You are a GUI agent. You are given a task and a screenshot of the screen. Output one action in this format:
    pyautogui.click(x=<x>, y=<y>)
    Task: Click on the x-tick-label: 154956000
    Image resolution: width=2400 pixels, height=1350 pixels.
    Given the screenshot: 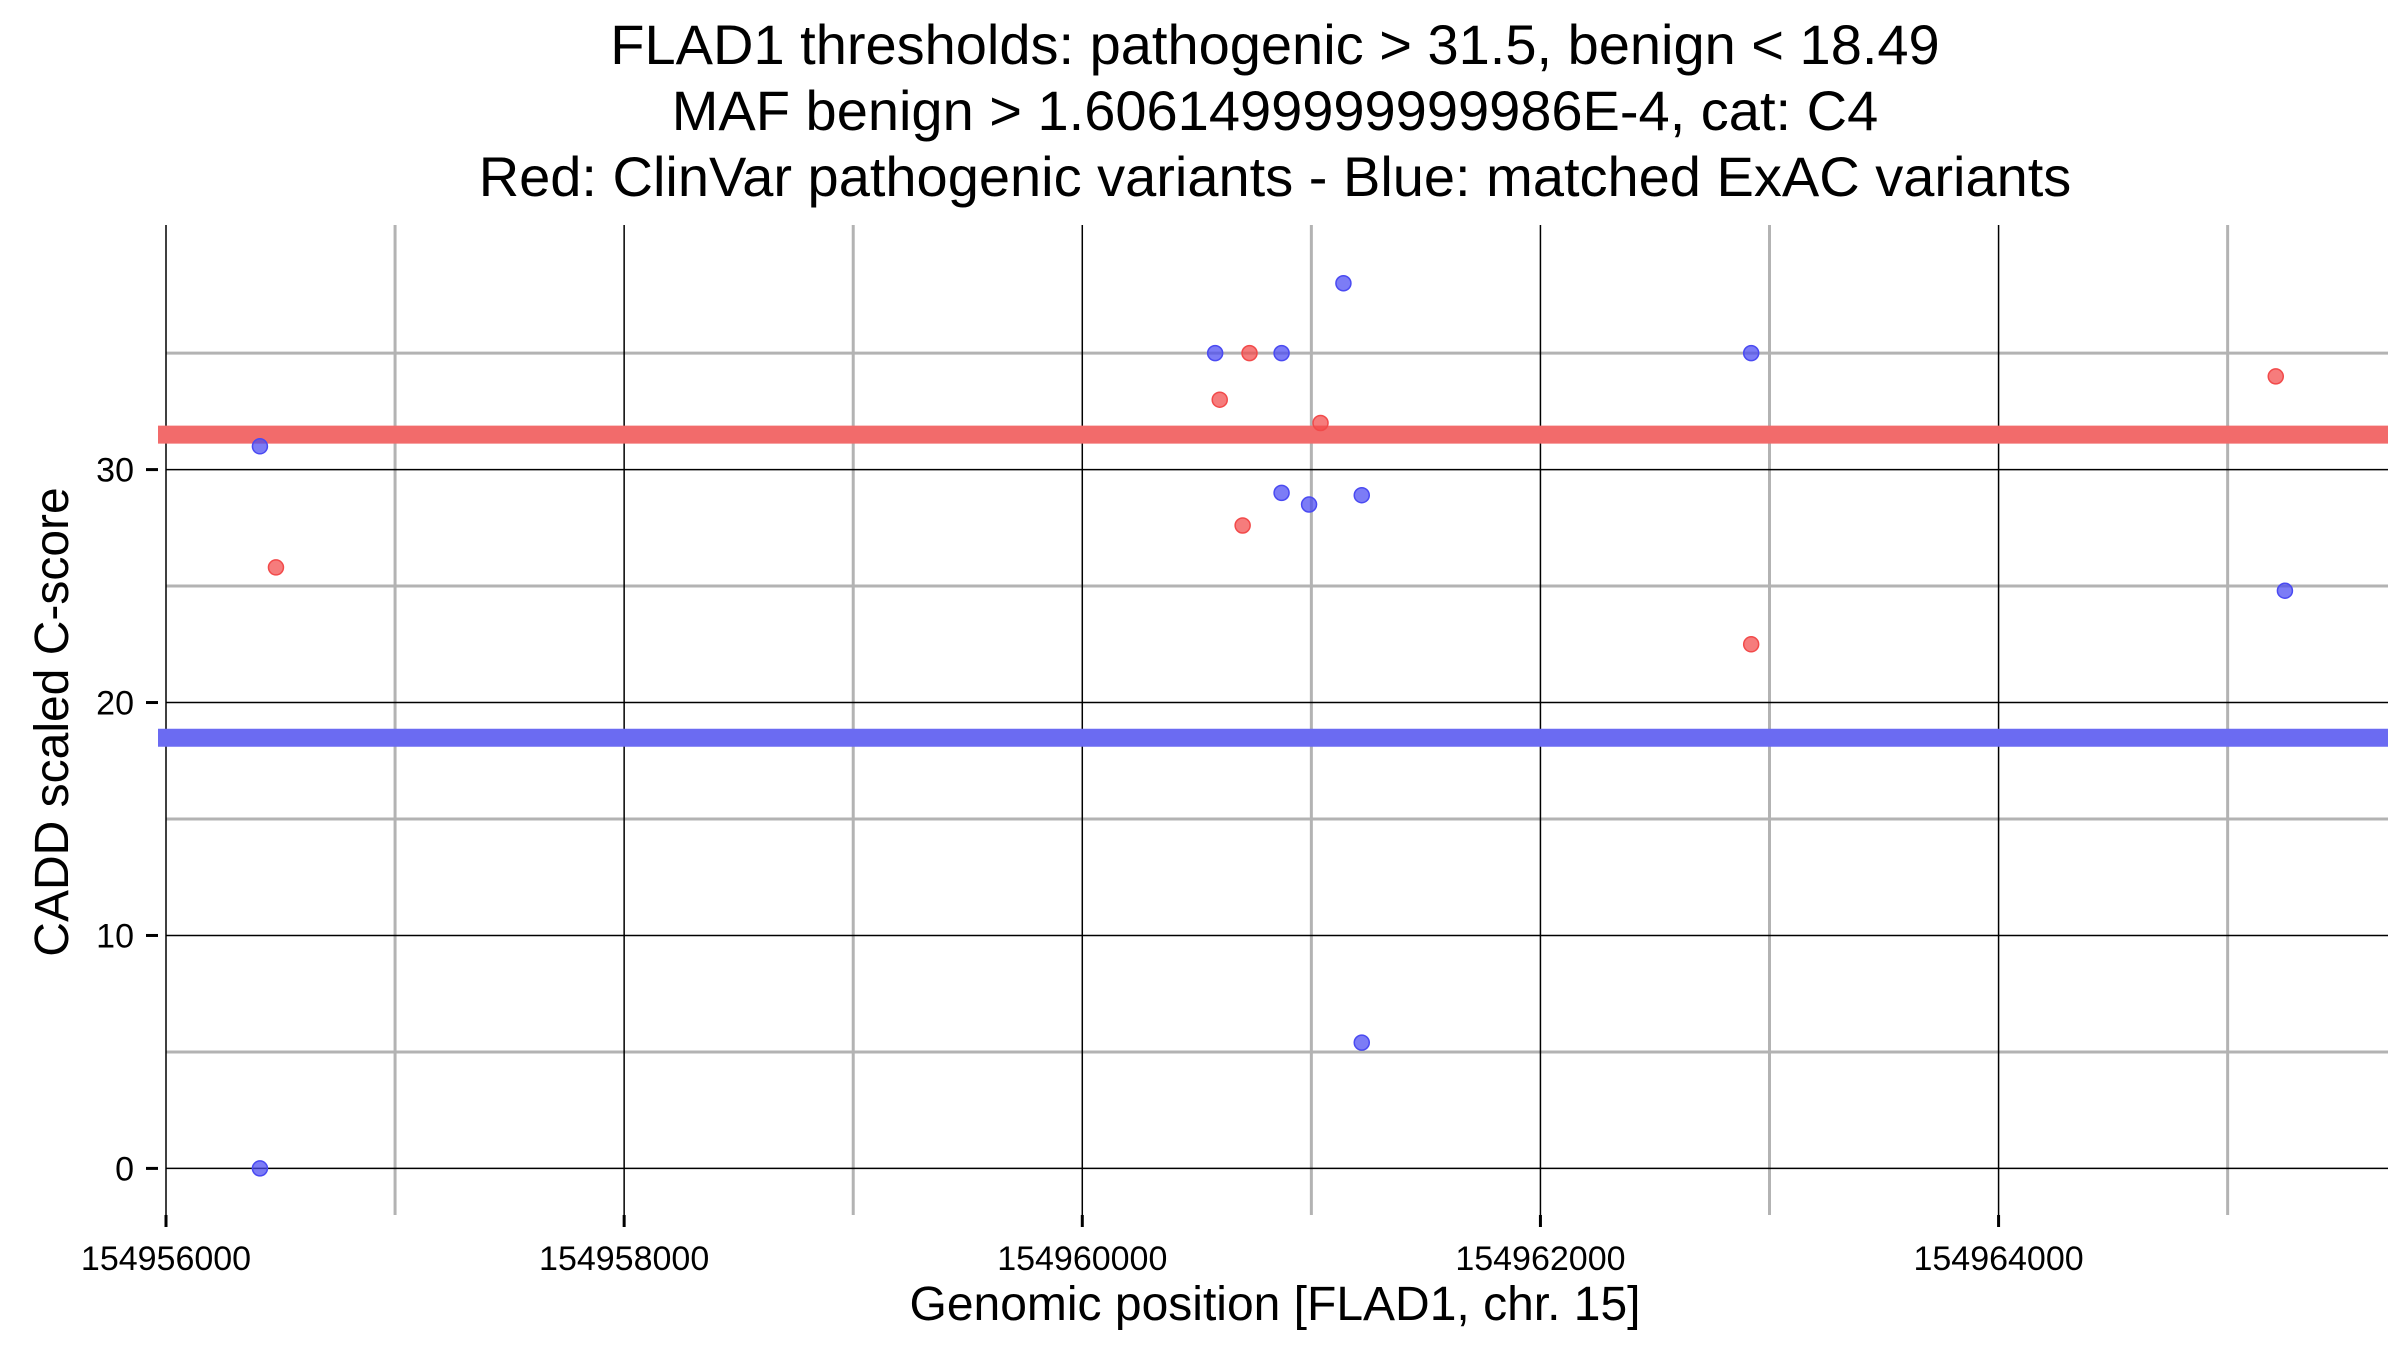 What is the action you would take?
    pyautogui.click(x=166, y=1259)
    